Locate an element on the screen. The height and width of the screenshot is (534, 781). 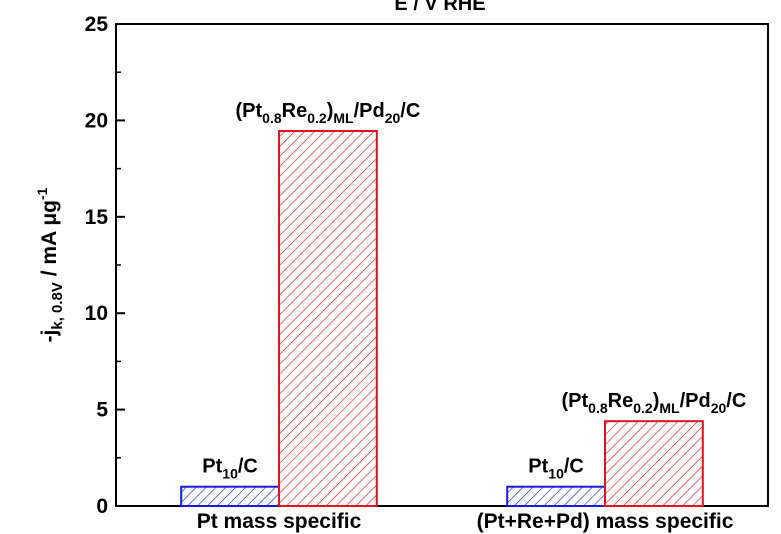
y-tick-label: 0 is located at coordinates (102, 506).